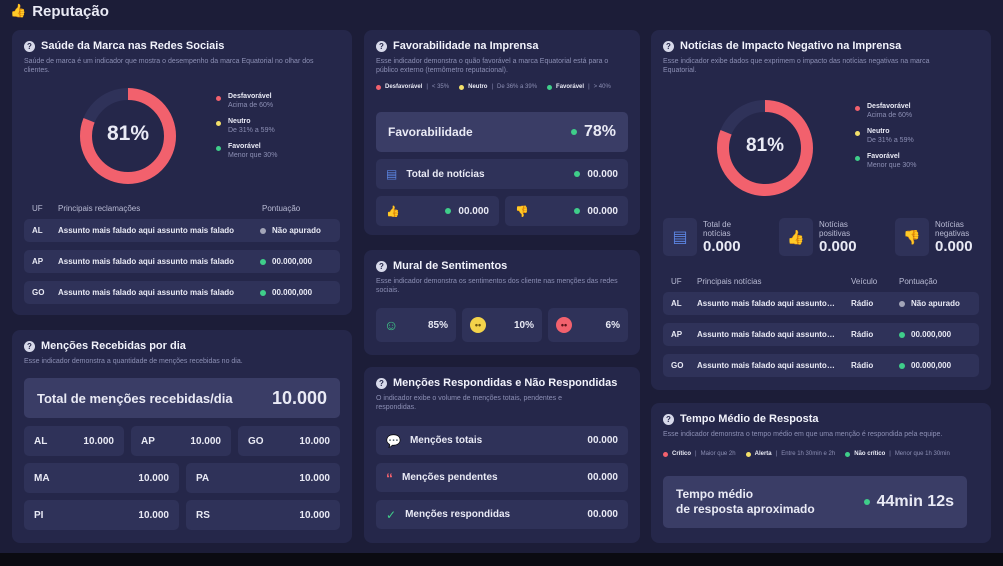 The image size is (1003, 566). Describe the element at coordinates (289, 441) in the screenshot. I see `state-tile: GO 10.000` at that location.